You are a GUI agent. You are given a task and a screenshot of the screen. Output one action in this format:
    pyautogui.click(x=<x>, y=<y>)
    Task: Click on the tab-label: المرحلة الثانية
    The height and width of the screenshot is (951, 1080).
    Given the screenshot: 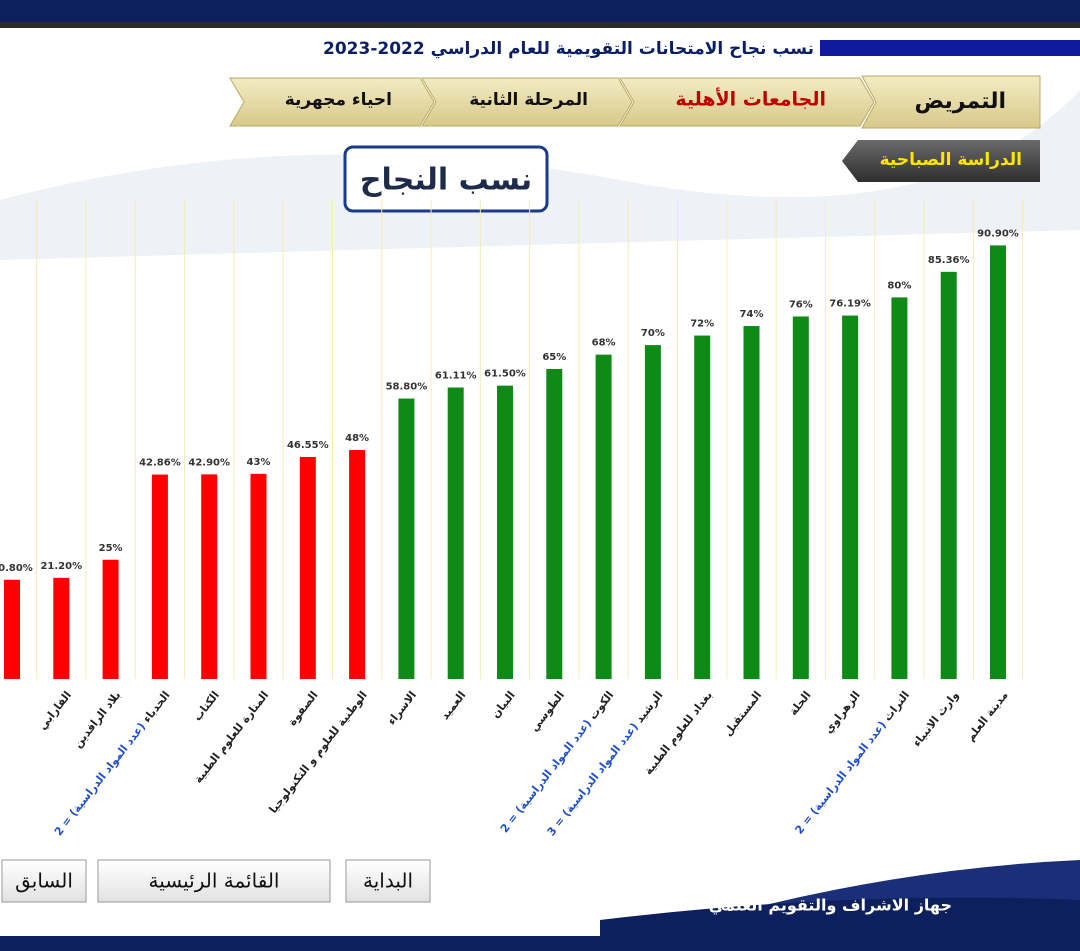 What is the action you would take?
    pyautogui.click(x=528, y=100)
    